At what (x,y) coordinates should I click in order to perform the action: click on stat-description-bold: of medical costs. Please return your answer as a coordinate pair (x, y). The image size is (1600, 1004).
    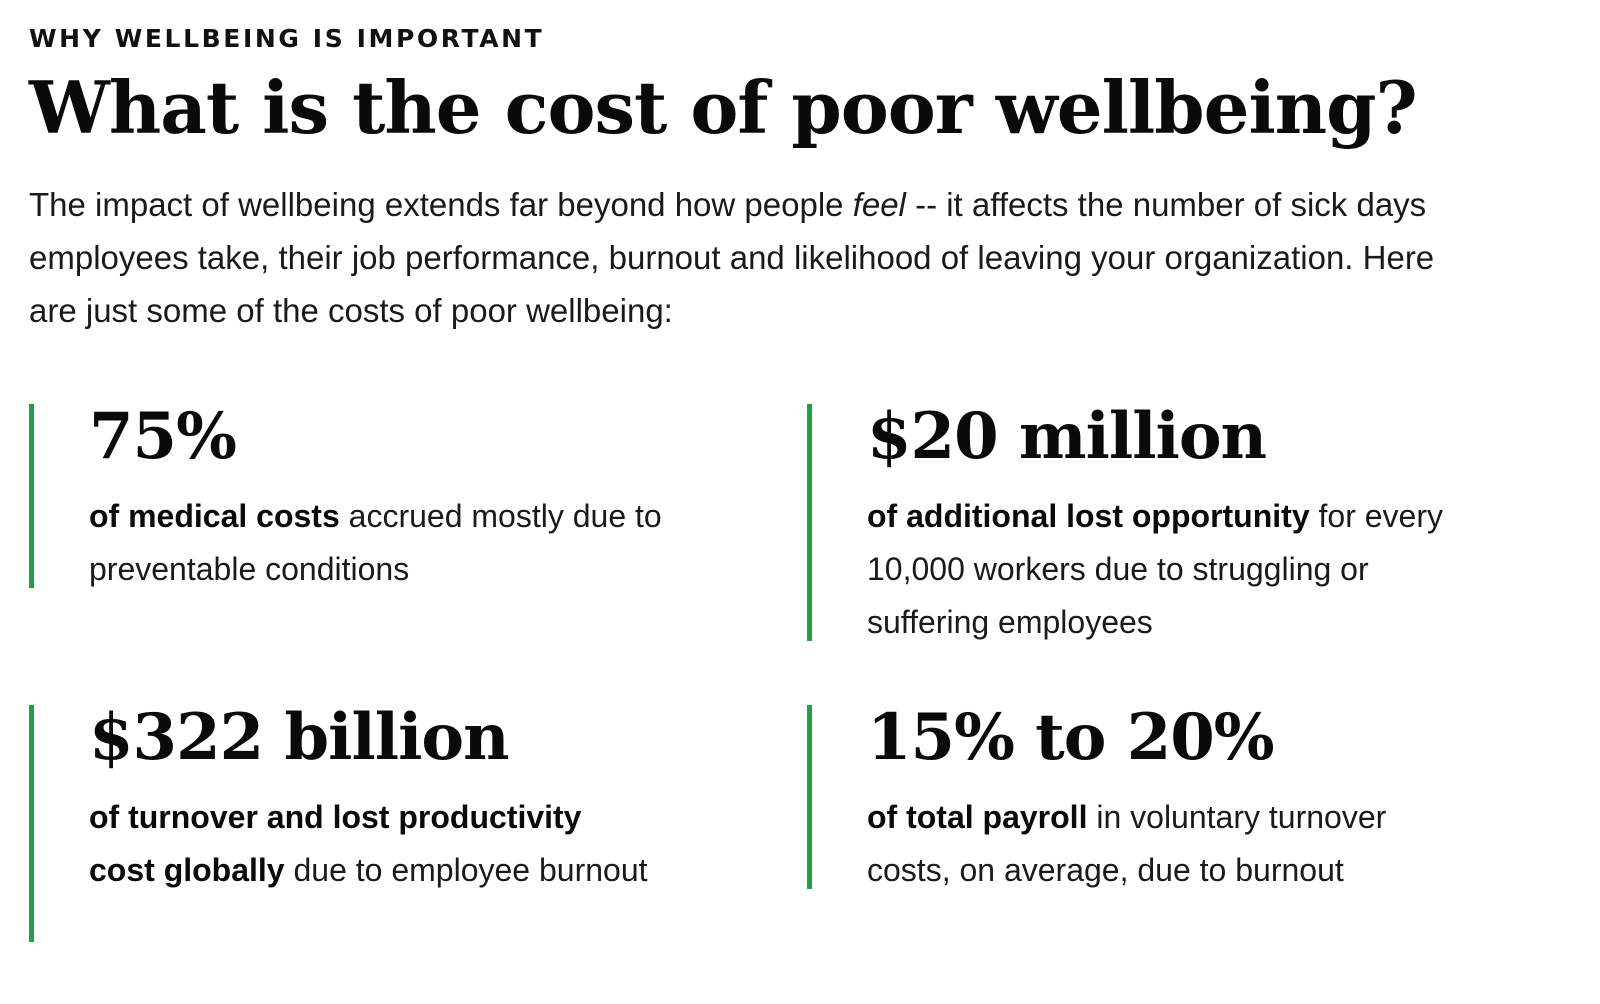
    Looking at the image, I should click on (214, 516).